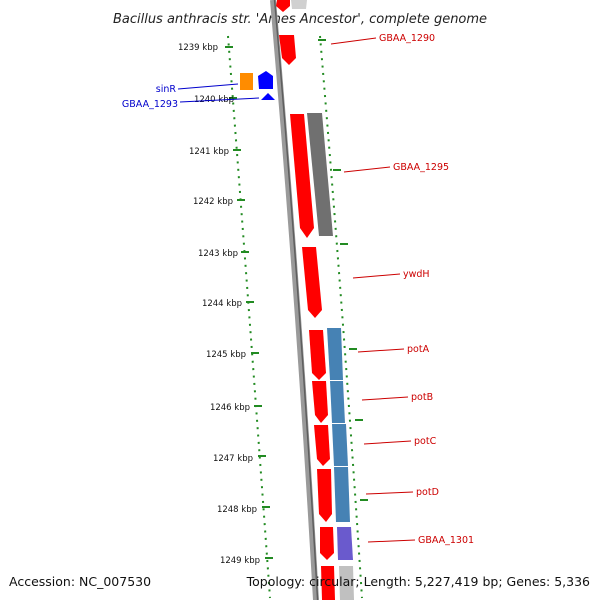 This screenshot has height=600, width=600. Describe the element at coordinates (240, 561) in the screenshot. I see `scale-label: 1249 kbp` at that location.